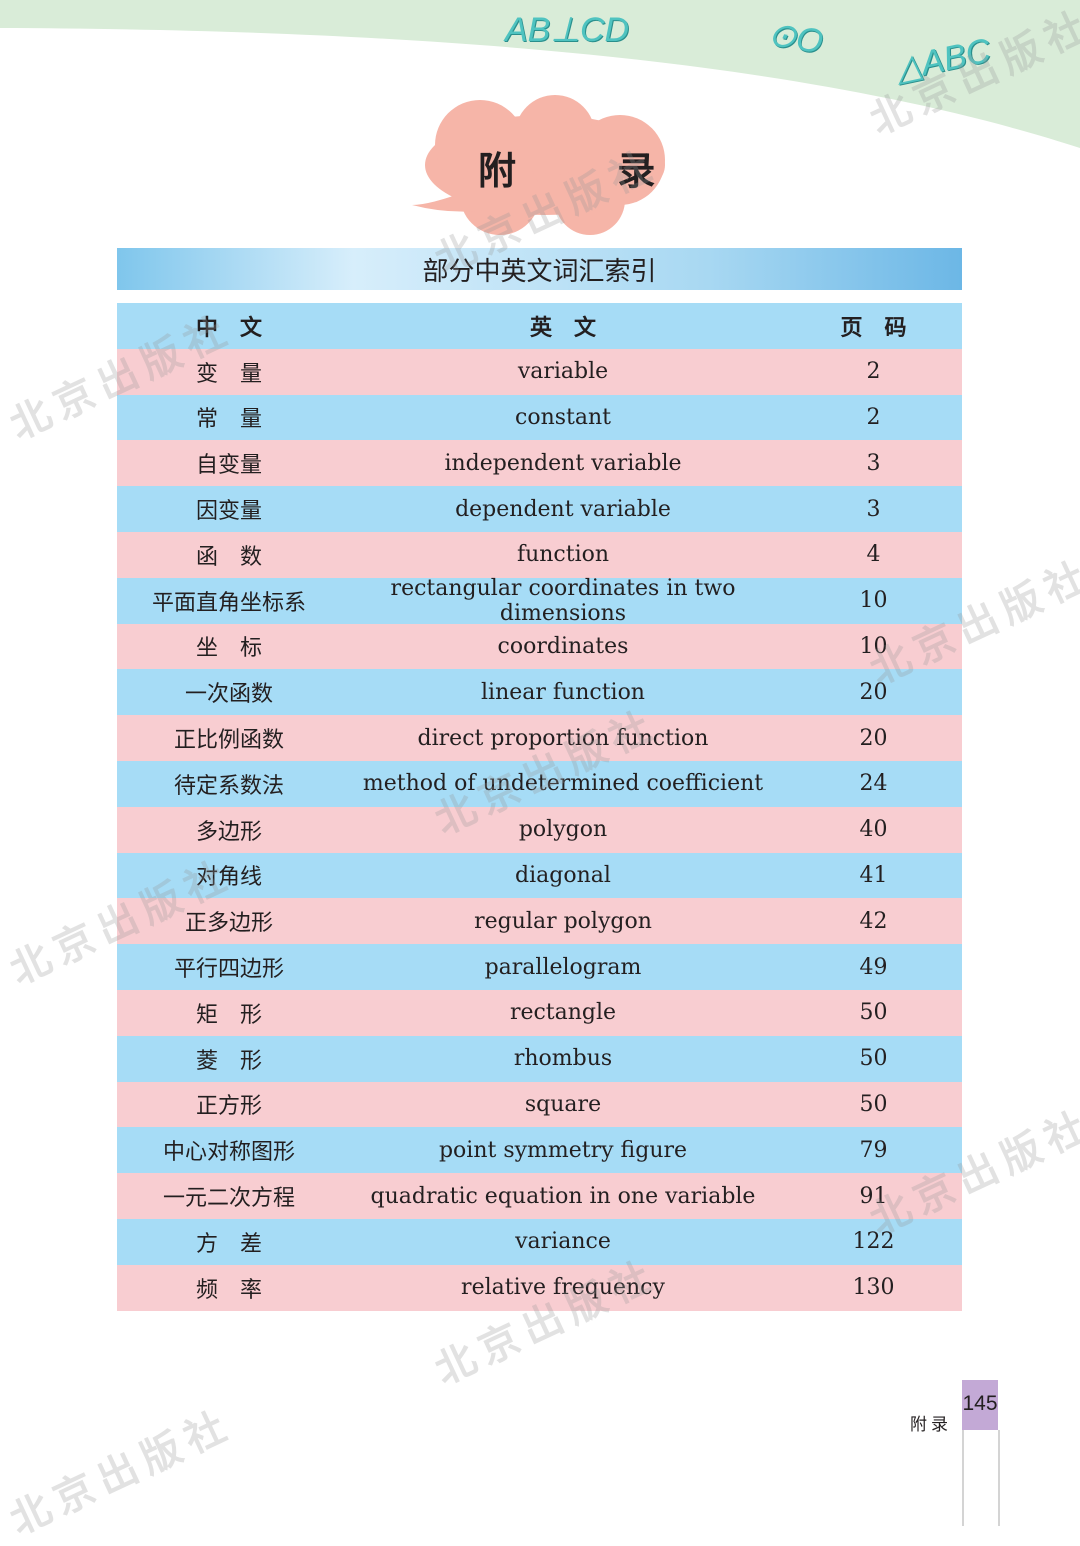 The image size is (1080, 1546). What do you see at coordinates (228, 649) in the screenshot?
I see `chinese-term: 坐 标` at bounding box center [228, 649].